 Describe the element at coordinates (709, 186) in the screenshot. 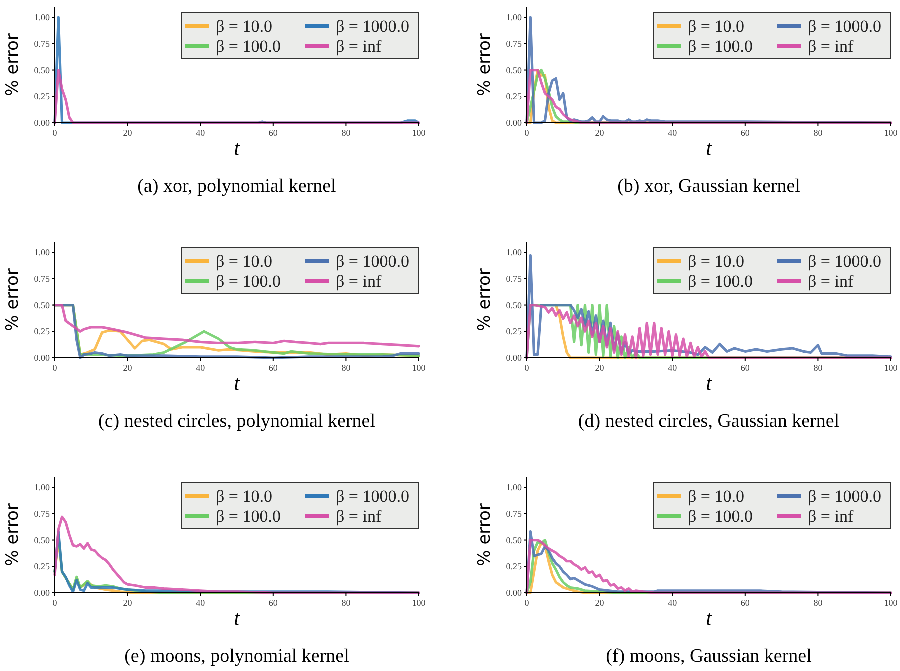

I see `text: (b) xor, Gaussian kernel` at that location.